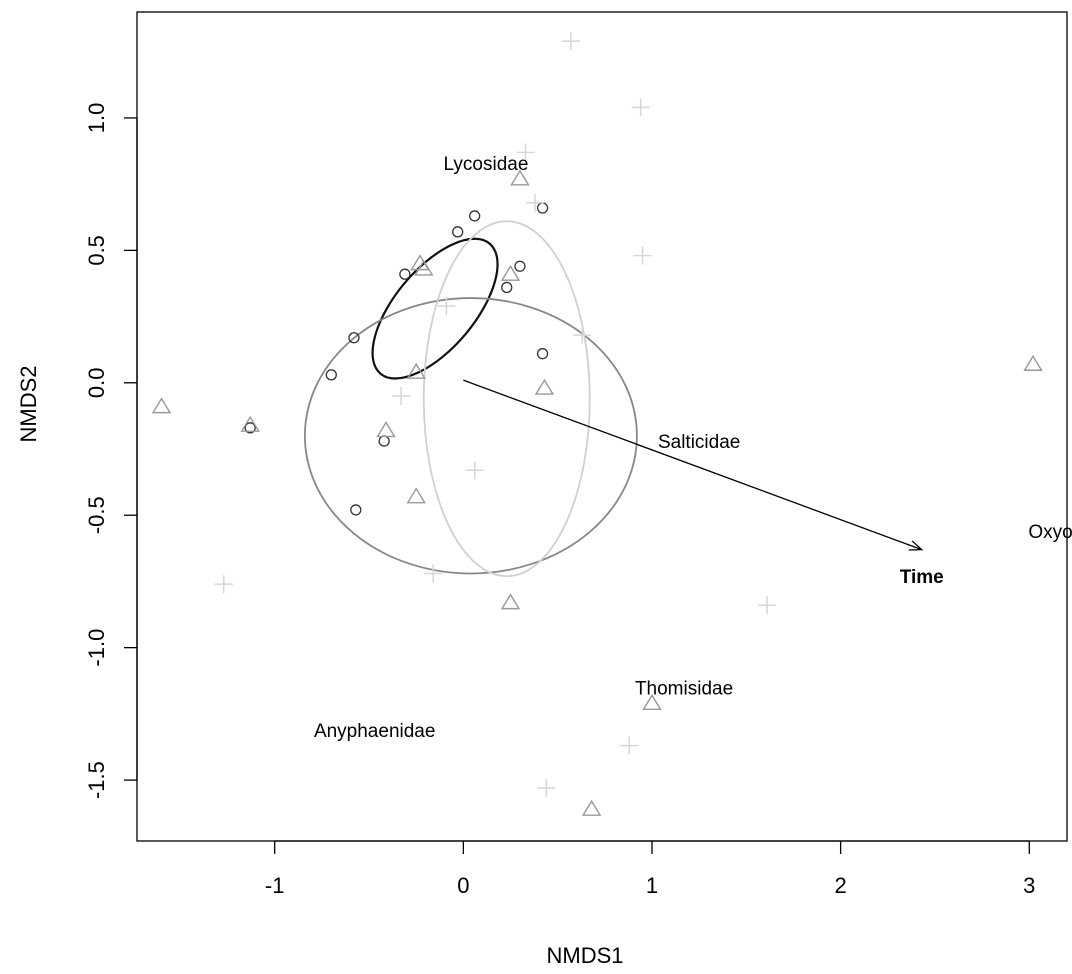 The image size is (1072, 974). Describe the element at coordinates (841, 885) in the screenshot. I see `x-tick-label: 2` at that location.